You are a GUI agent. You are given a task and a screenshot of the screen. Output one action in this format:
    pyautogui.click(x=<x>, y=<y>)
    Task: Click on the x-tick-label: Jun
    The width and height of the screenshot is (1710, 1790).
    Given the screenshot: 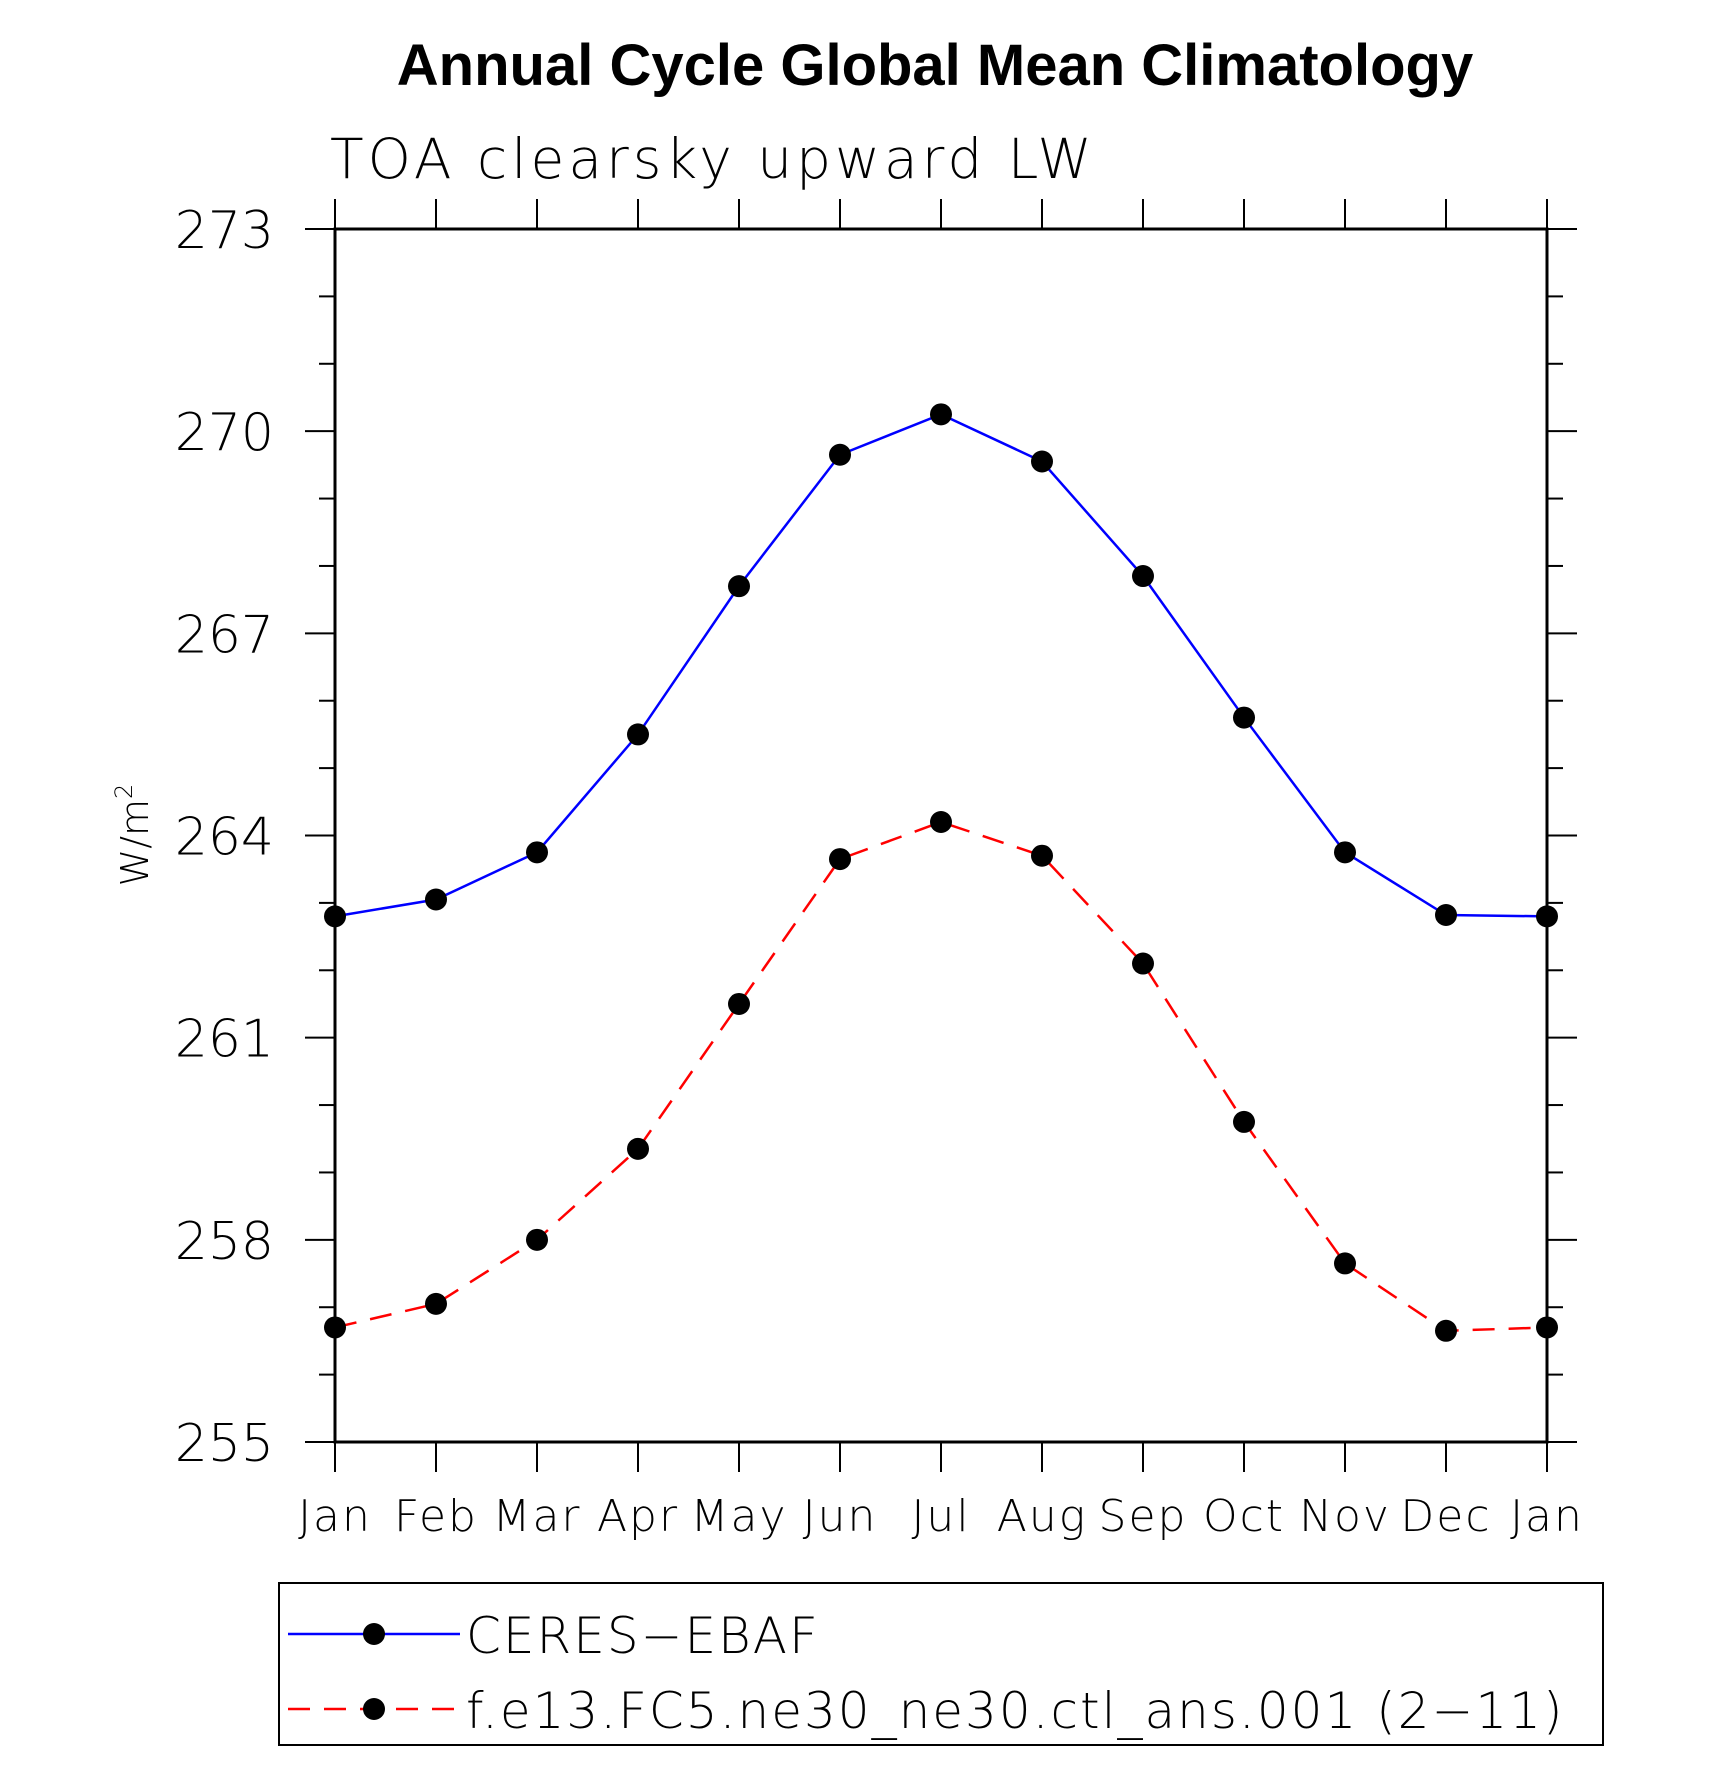 What is the action you would take?
    pyautogui.click(x=840, y=1516)
    